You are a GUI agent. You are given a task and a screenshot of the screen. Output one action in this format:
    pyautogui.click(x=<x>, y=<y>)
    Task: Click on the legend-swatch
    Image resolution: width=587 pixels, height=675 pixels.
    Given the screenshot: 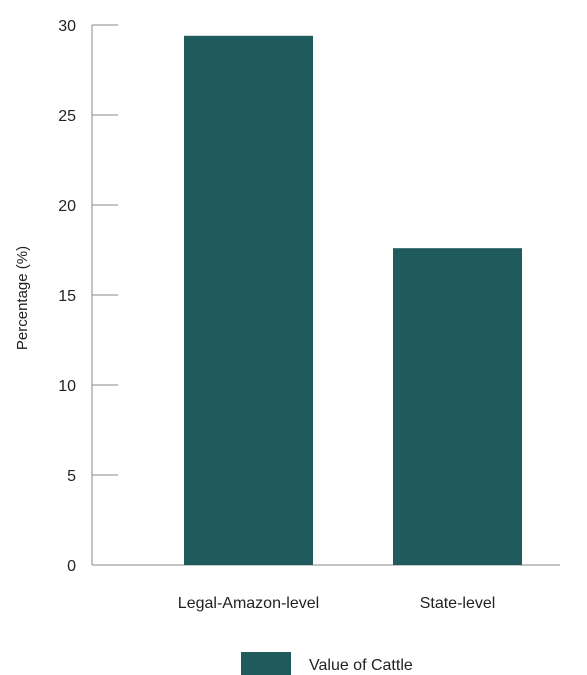 What is the action you would take?
    pyautogui.click(x=266, y=663)
    